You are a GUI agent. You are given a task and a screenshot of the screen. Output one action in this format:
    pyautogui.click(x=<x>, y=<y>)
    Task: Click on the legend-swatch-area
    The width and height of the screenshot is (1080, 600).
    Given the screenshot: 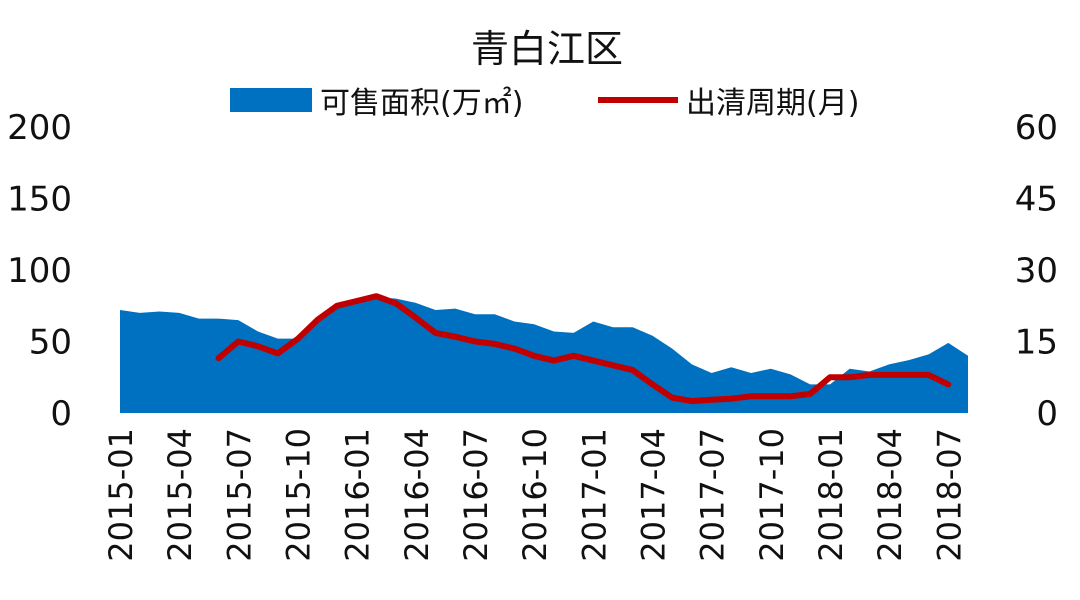 What is the action you would take?
    pyautogui.click(x=271, y=100)
    